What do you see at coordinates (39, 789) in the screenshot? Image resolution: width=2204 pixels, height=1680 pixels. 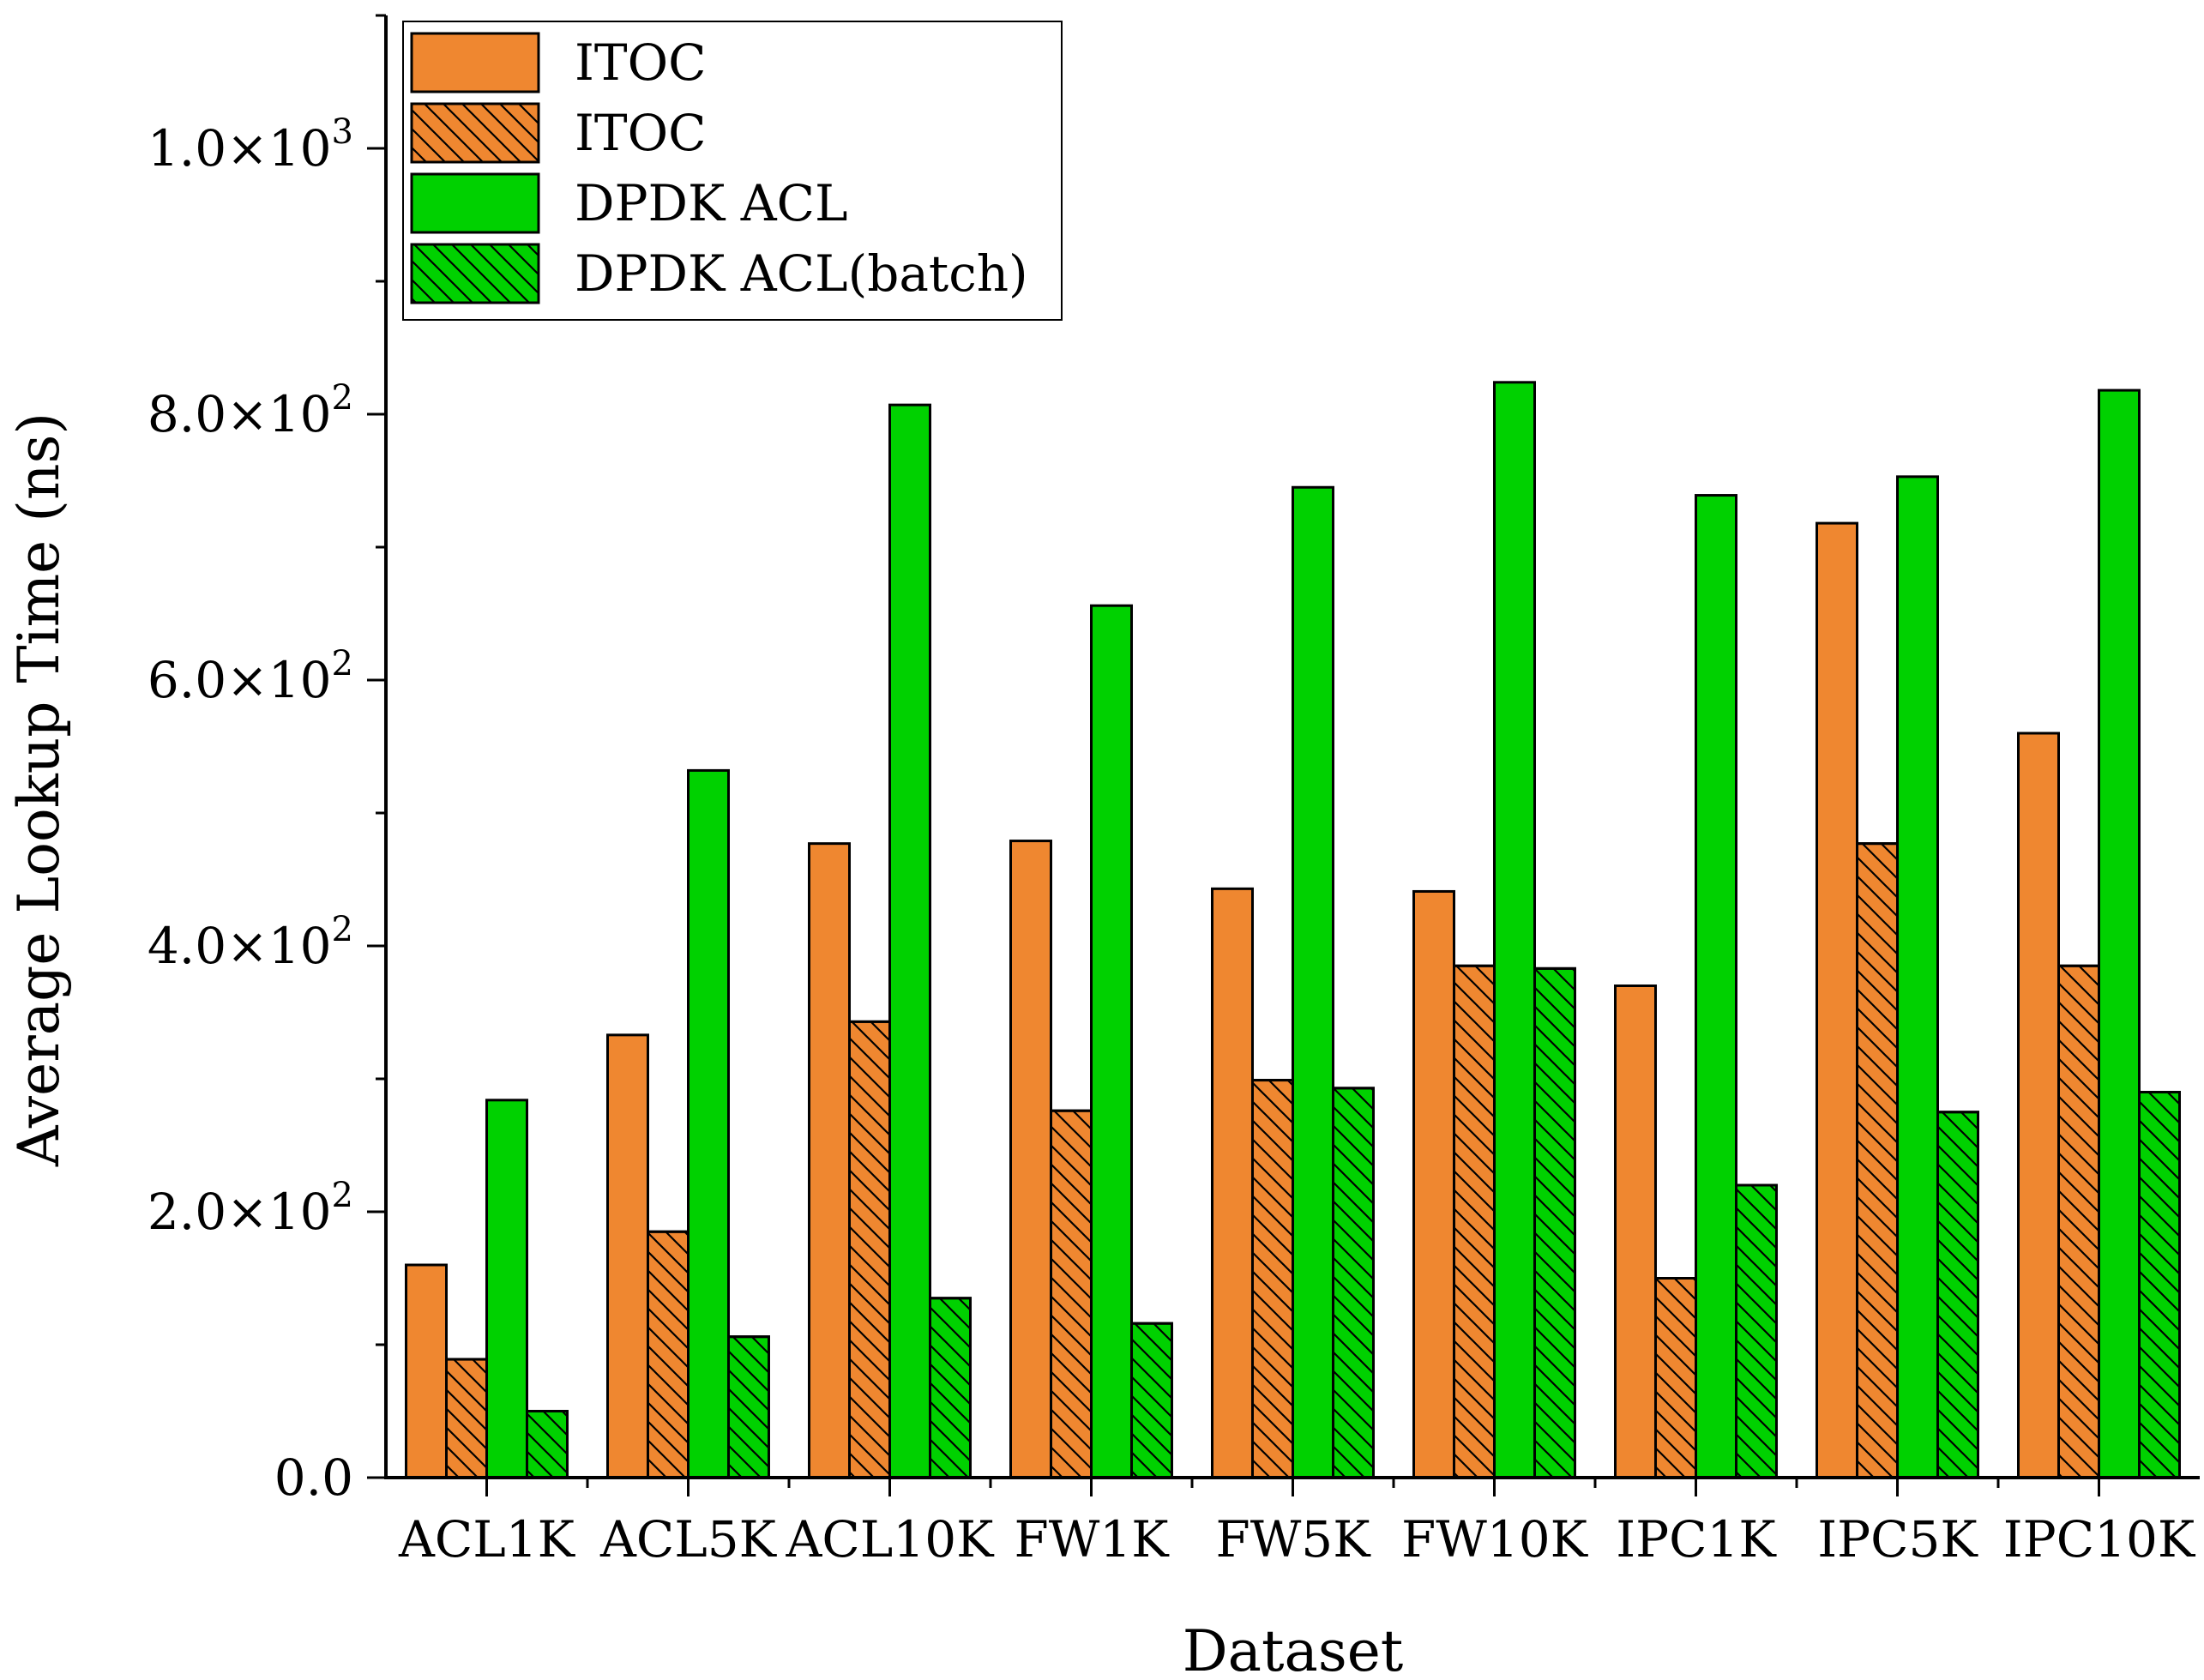 I see `y-axis-title: Average Lookup Time (ns)` at bounding box center [39, 789].